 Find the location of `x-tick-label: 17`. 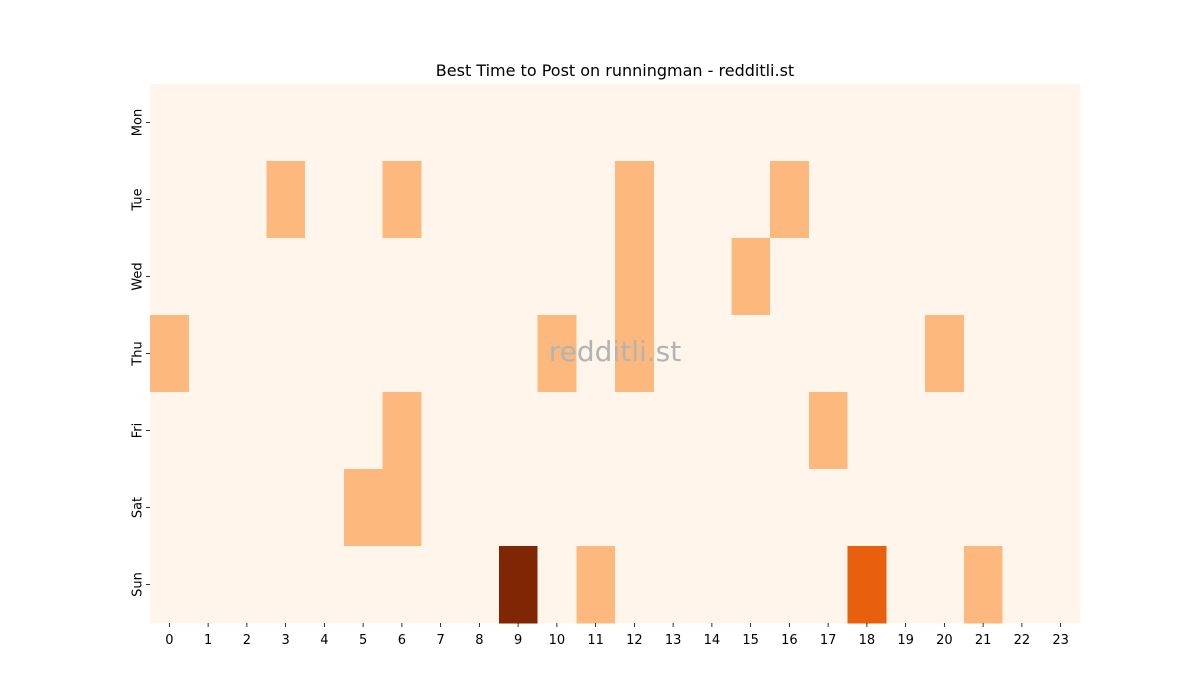

x-tick-label: 17 is located at coordinates (828, 640).